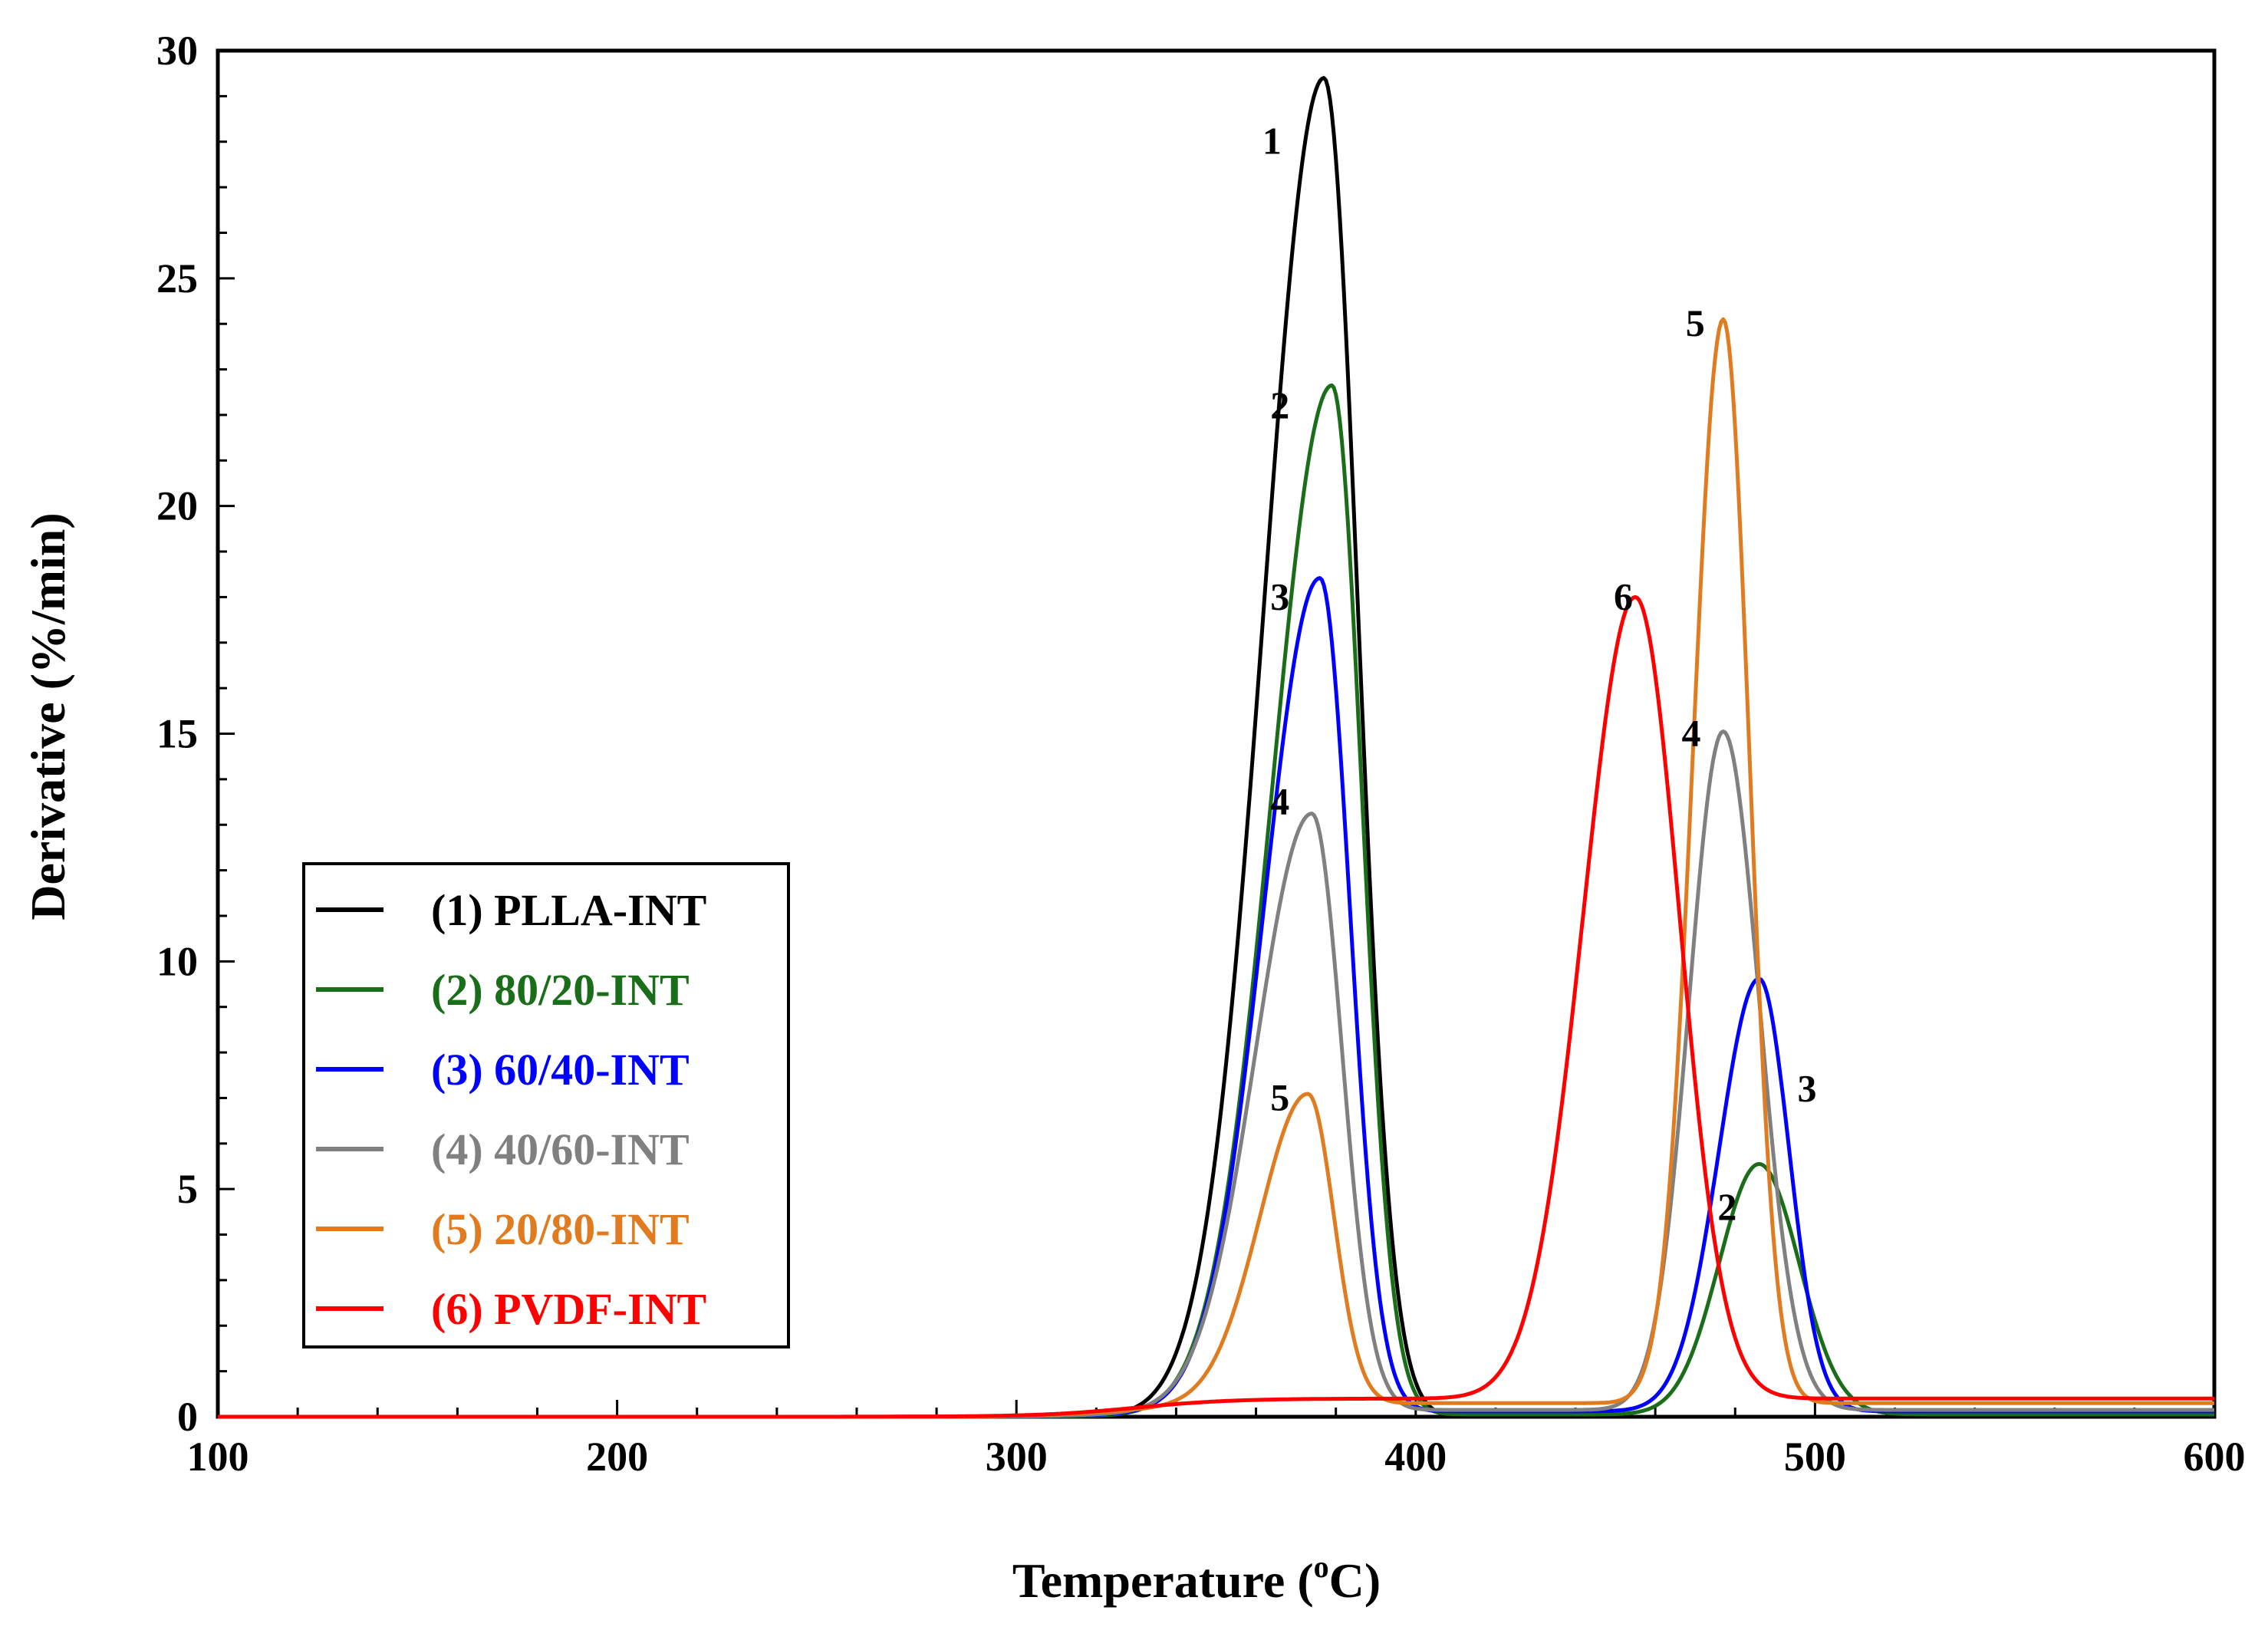  Describe the element at coordinates (569, 1309) in the screenshot. I see `legend-label: (6) PVDF-INT` at that location.